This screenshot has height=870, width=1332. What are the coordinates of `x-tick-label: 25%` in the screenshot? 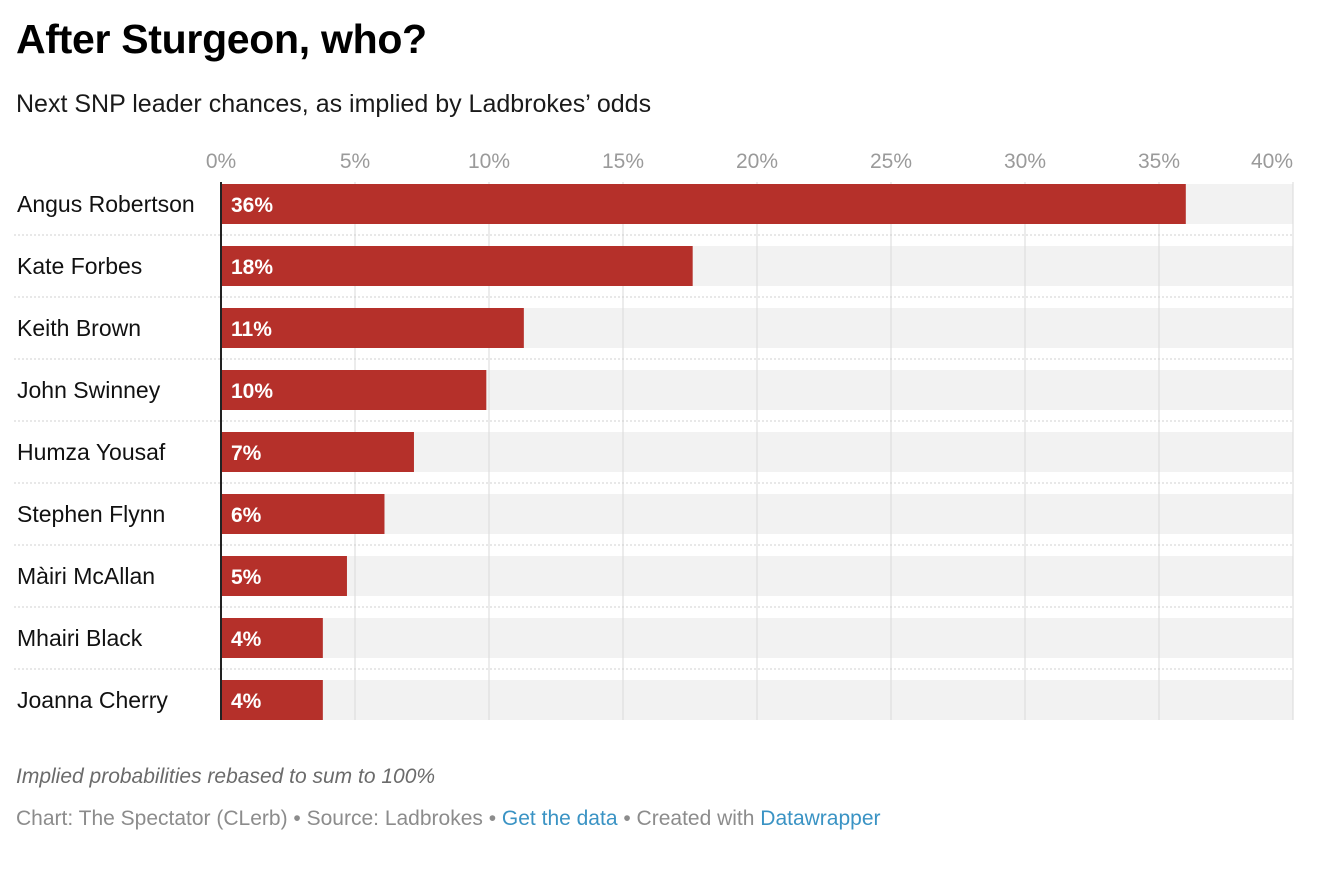 It's located at (891, 161).